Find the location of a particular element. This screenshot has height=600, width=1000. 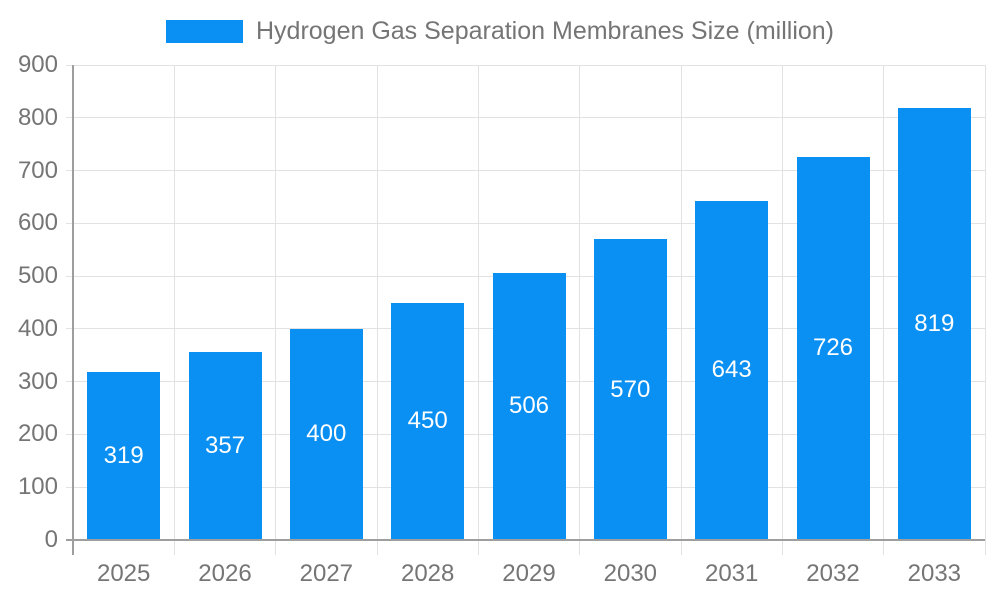

bar-2030: 570 is located at coordinates (630, 389).